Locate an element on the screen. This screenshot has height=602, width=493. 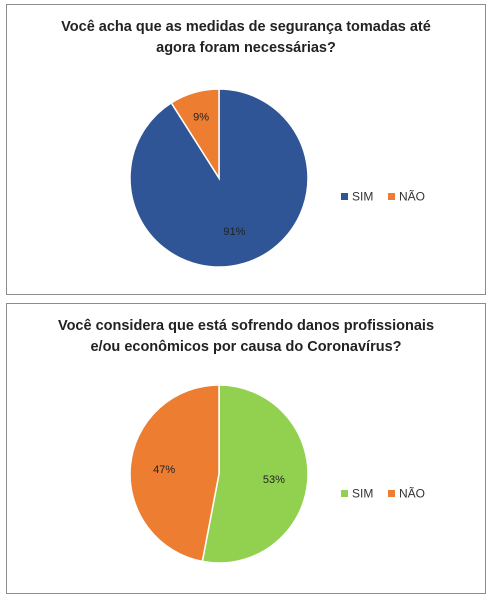
slice-label-não: 9% is located at coordinates (201, 118).